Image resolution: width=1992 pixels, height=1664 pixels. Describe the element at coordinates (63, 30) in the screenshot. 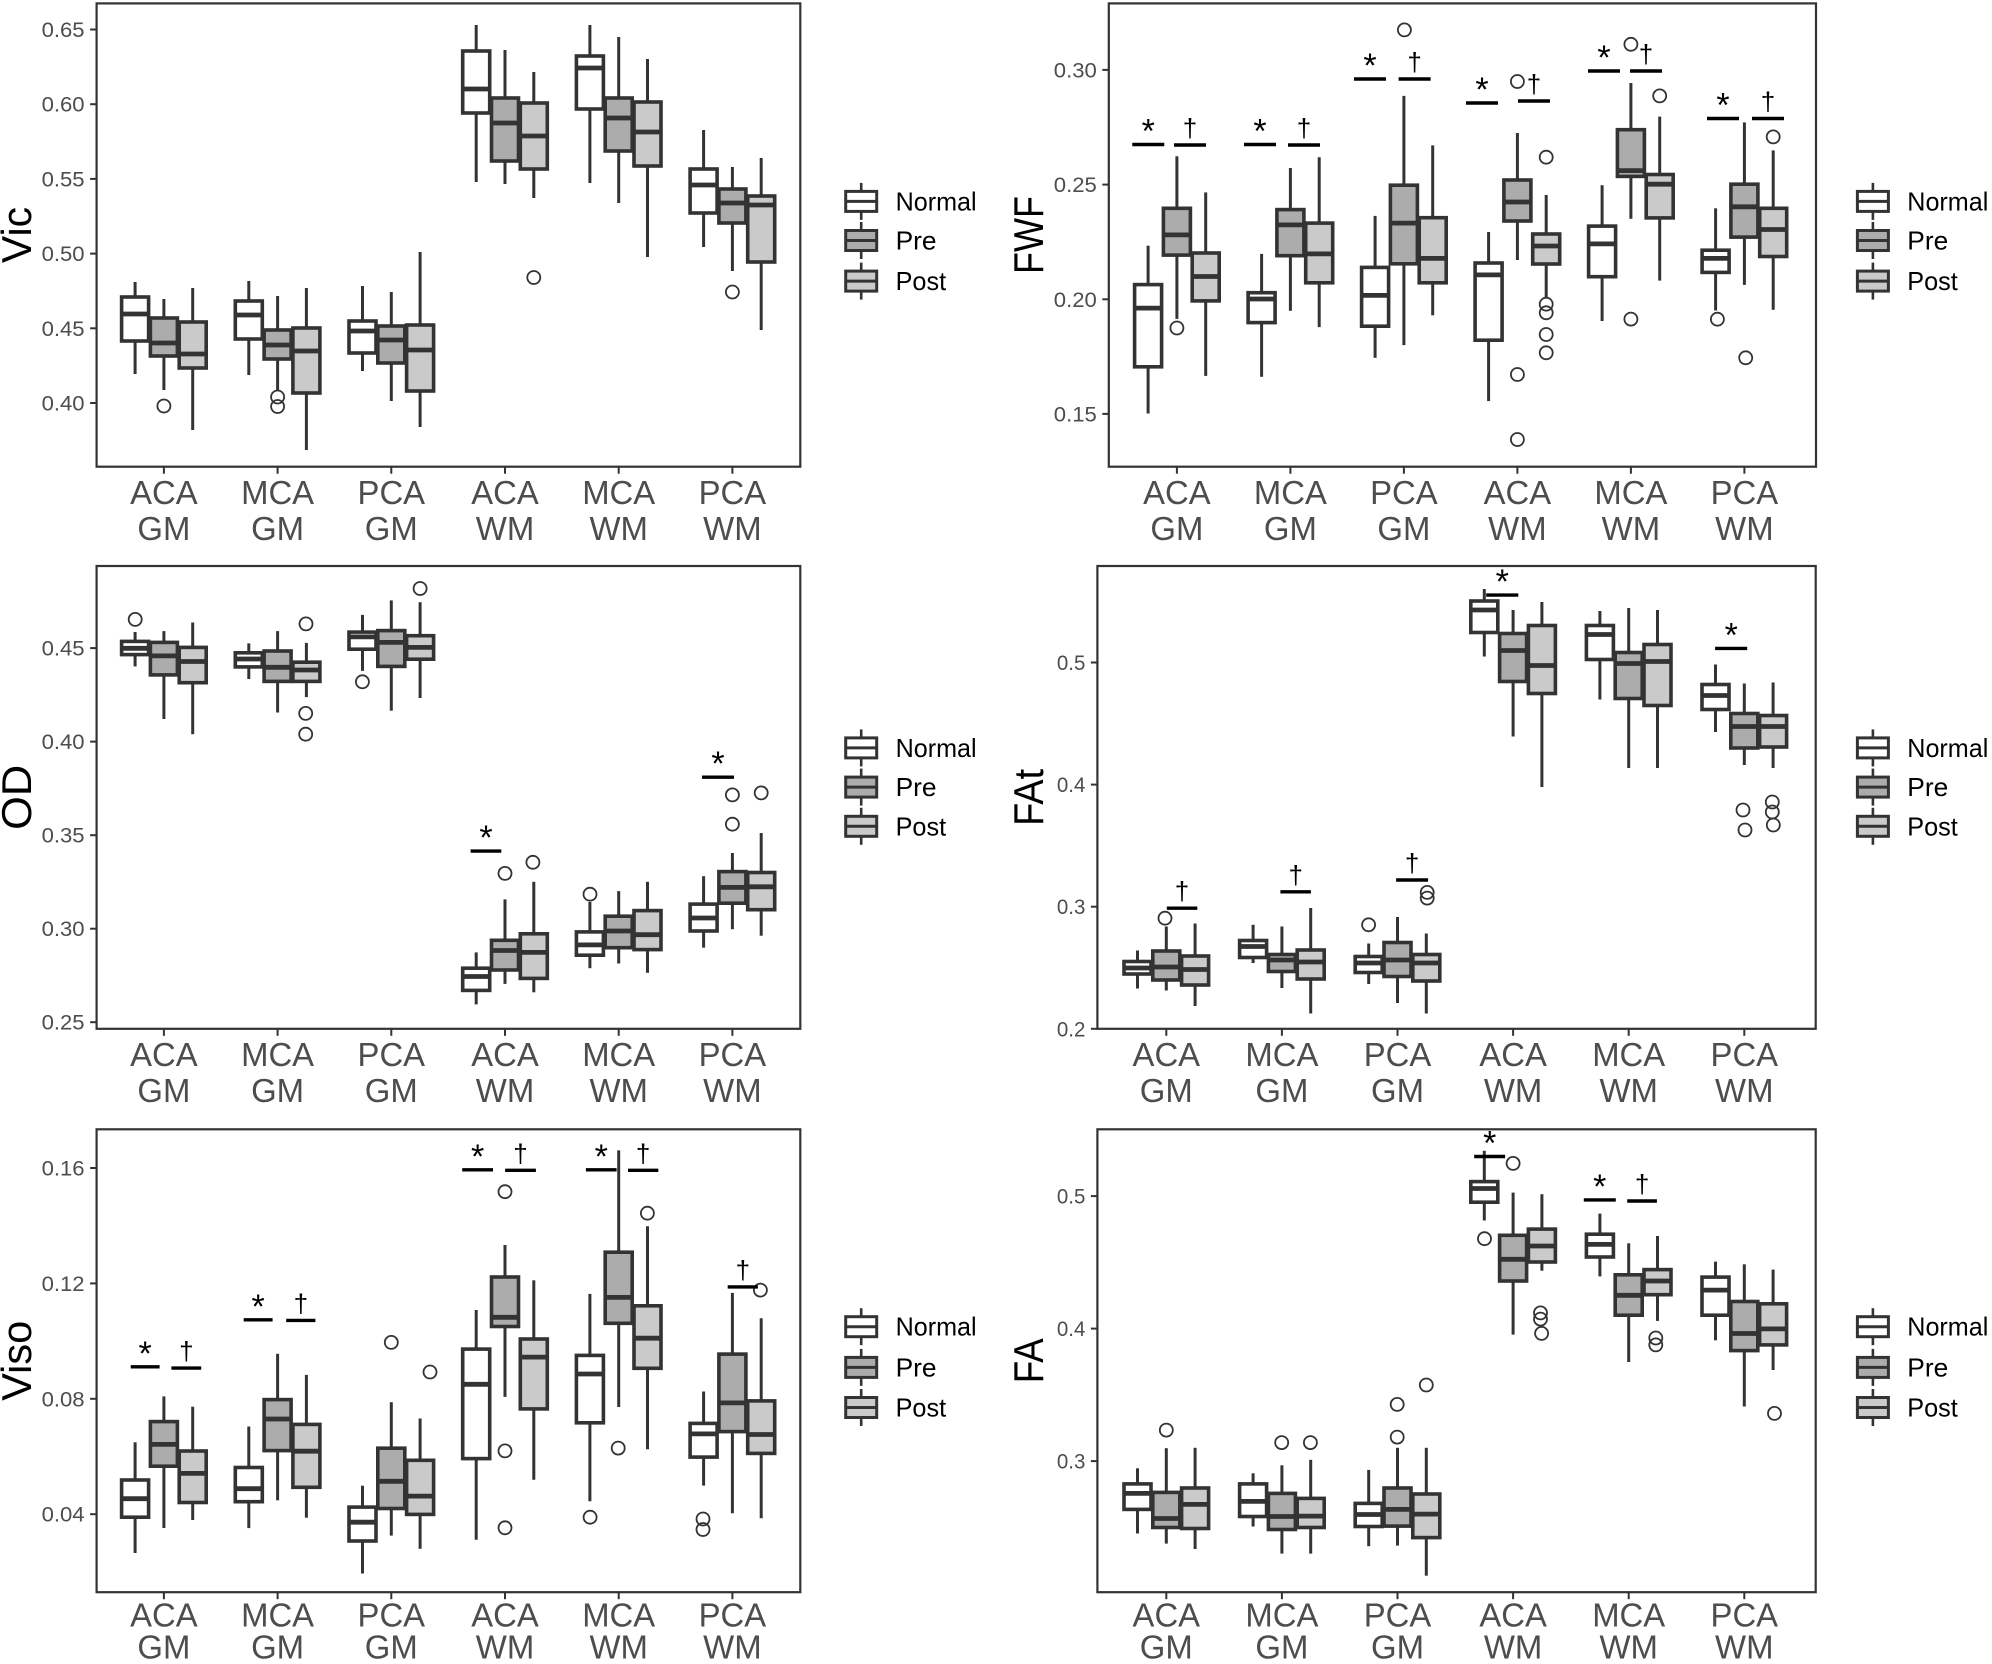

I see `svg-text: 0.65` at that location.